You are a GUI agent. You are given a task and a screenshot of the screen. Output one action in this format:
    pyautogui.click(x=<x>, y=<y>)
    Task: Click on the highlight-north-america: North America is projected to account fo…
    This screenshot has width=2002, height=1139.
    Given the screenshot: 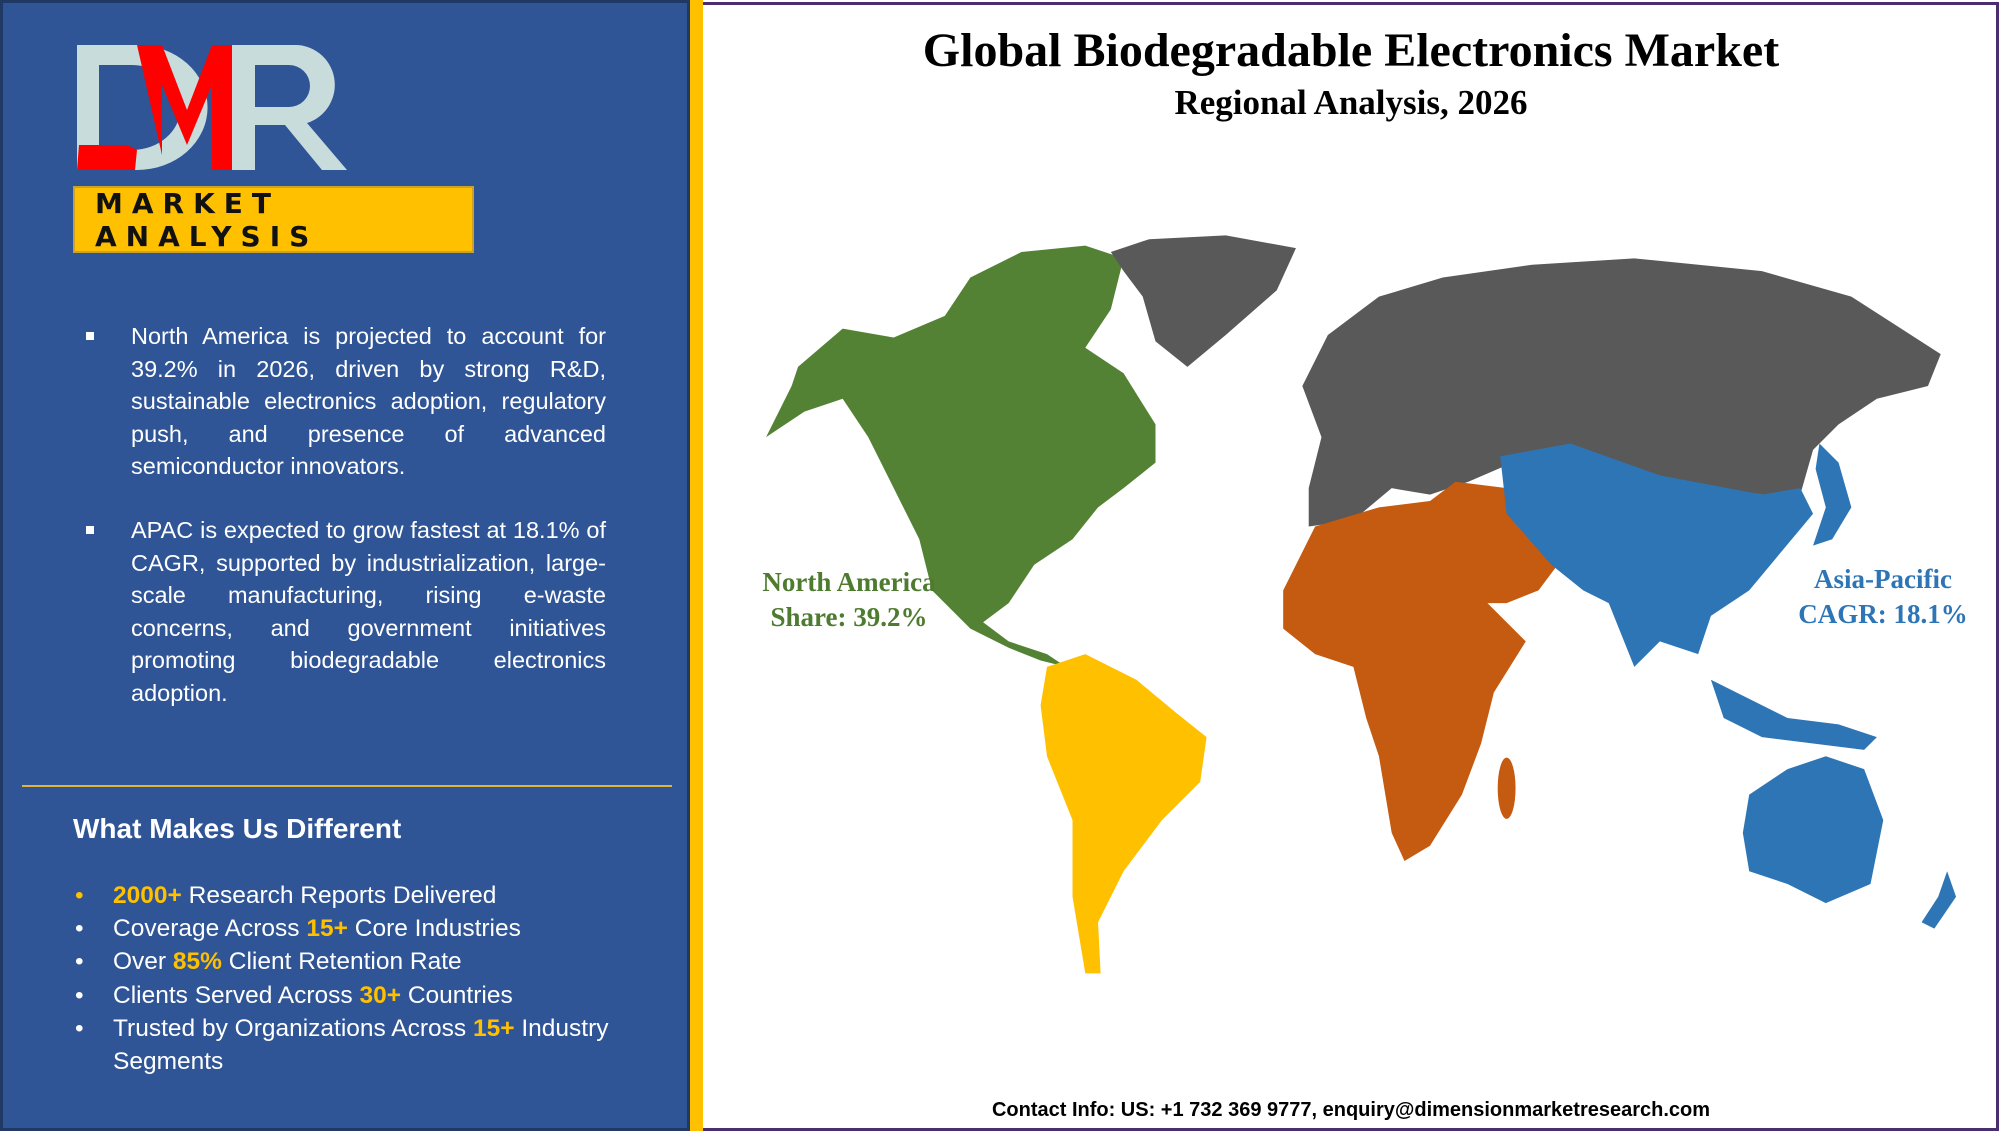 What is the action you would take?
    pyautogui.click(x=368, y=401)
    